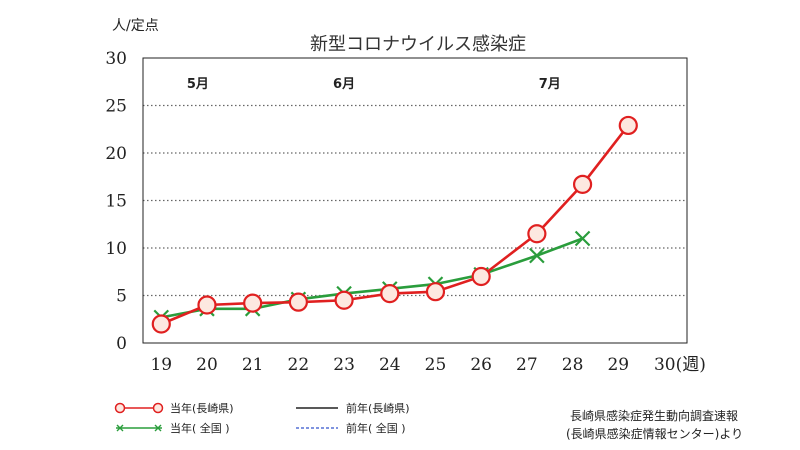 The height and width of the screenshot is (450, 800). Describe the element at coordinates (376, 428) in the screenshot. I see `legend-label: 前年( 全国 )` at that location.